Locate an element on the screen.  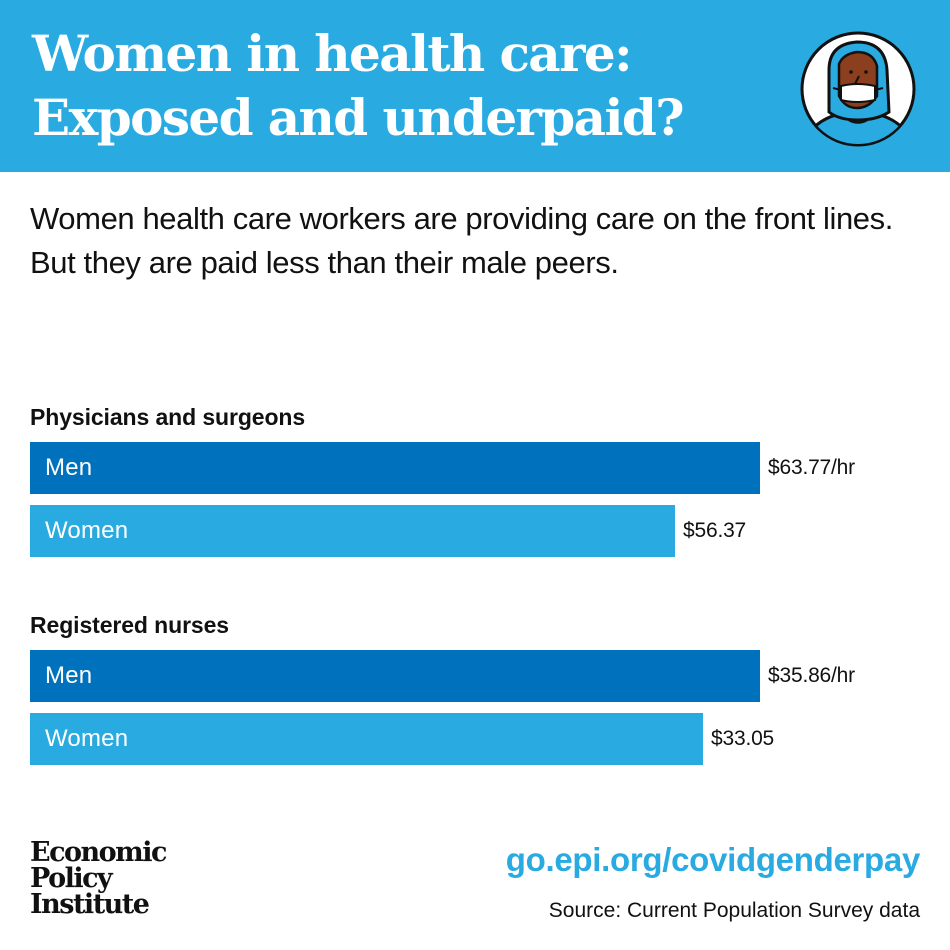
value-physicians-women: $56.37 is located at coordinates (715, 530).